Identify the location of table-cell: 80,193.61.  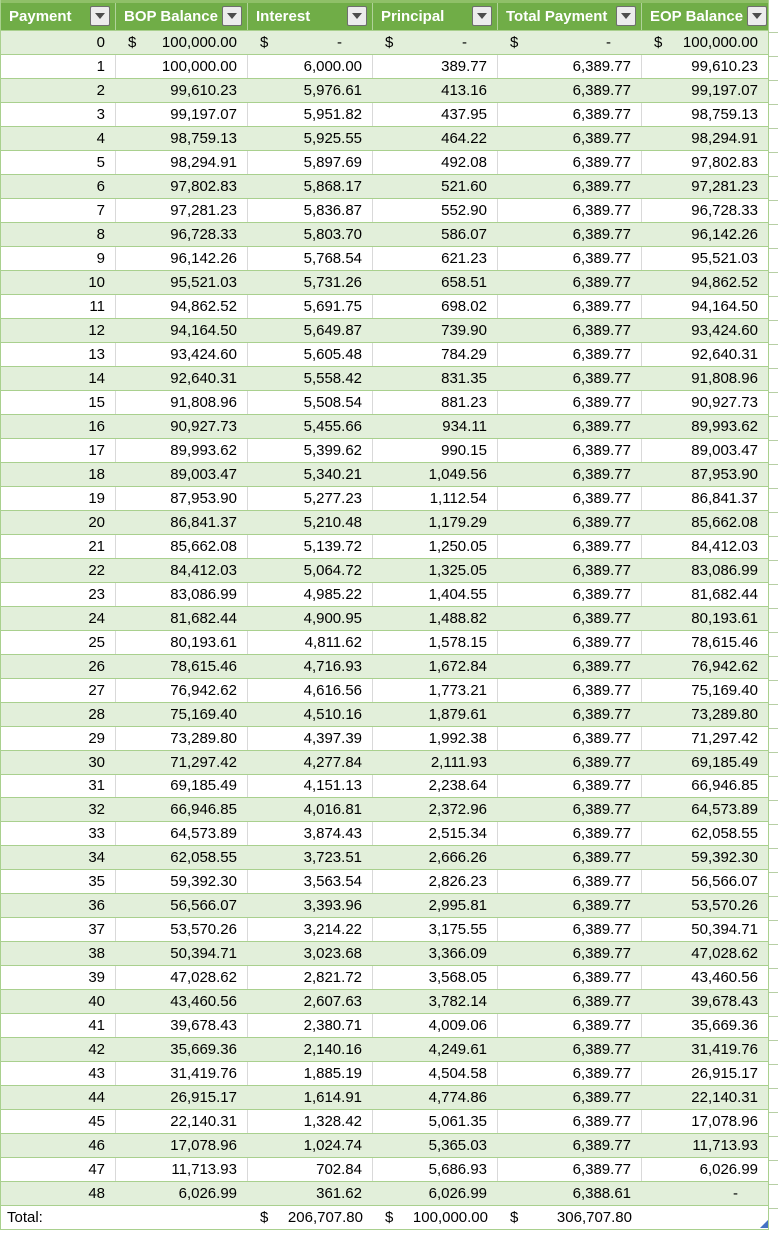
(182, 642).